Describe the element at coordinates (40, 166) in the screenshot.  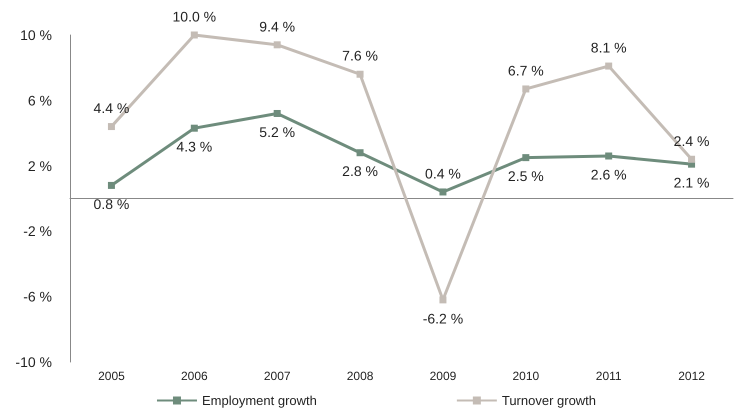
I see `y-tick-label: 2 %` at that location.